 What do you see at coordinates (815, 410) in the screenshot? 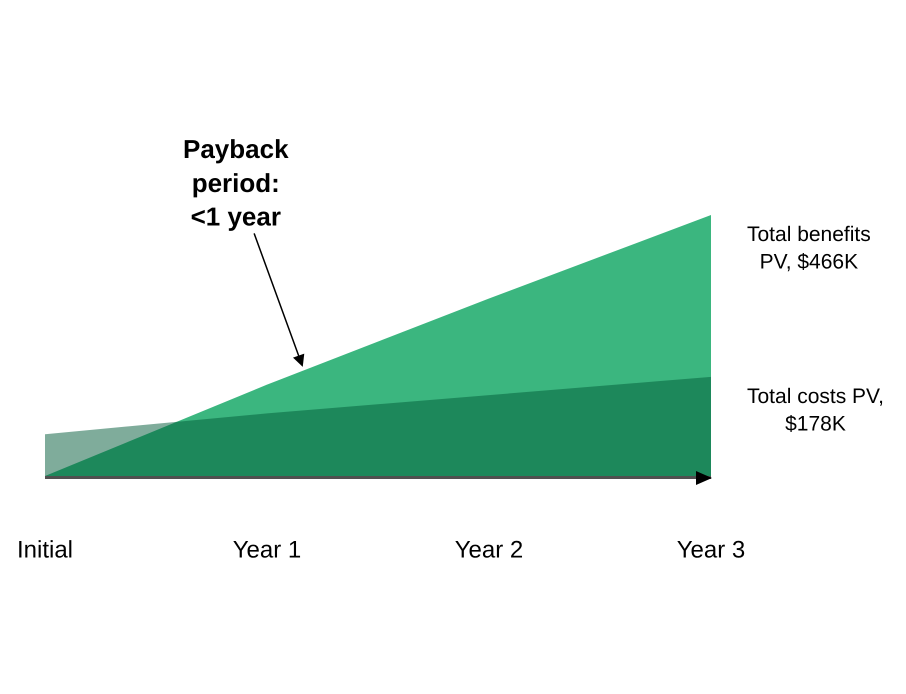
I see `series-label: Total costs PV, $178K` at bounding box center [815, 410].